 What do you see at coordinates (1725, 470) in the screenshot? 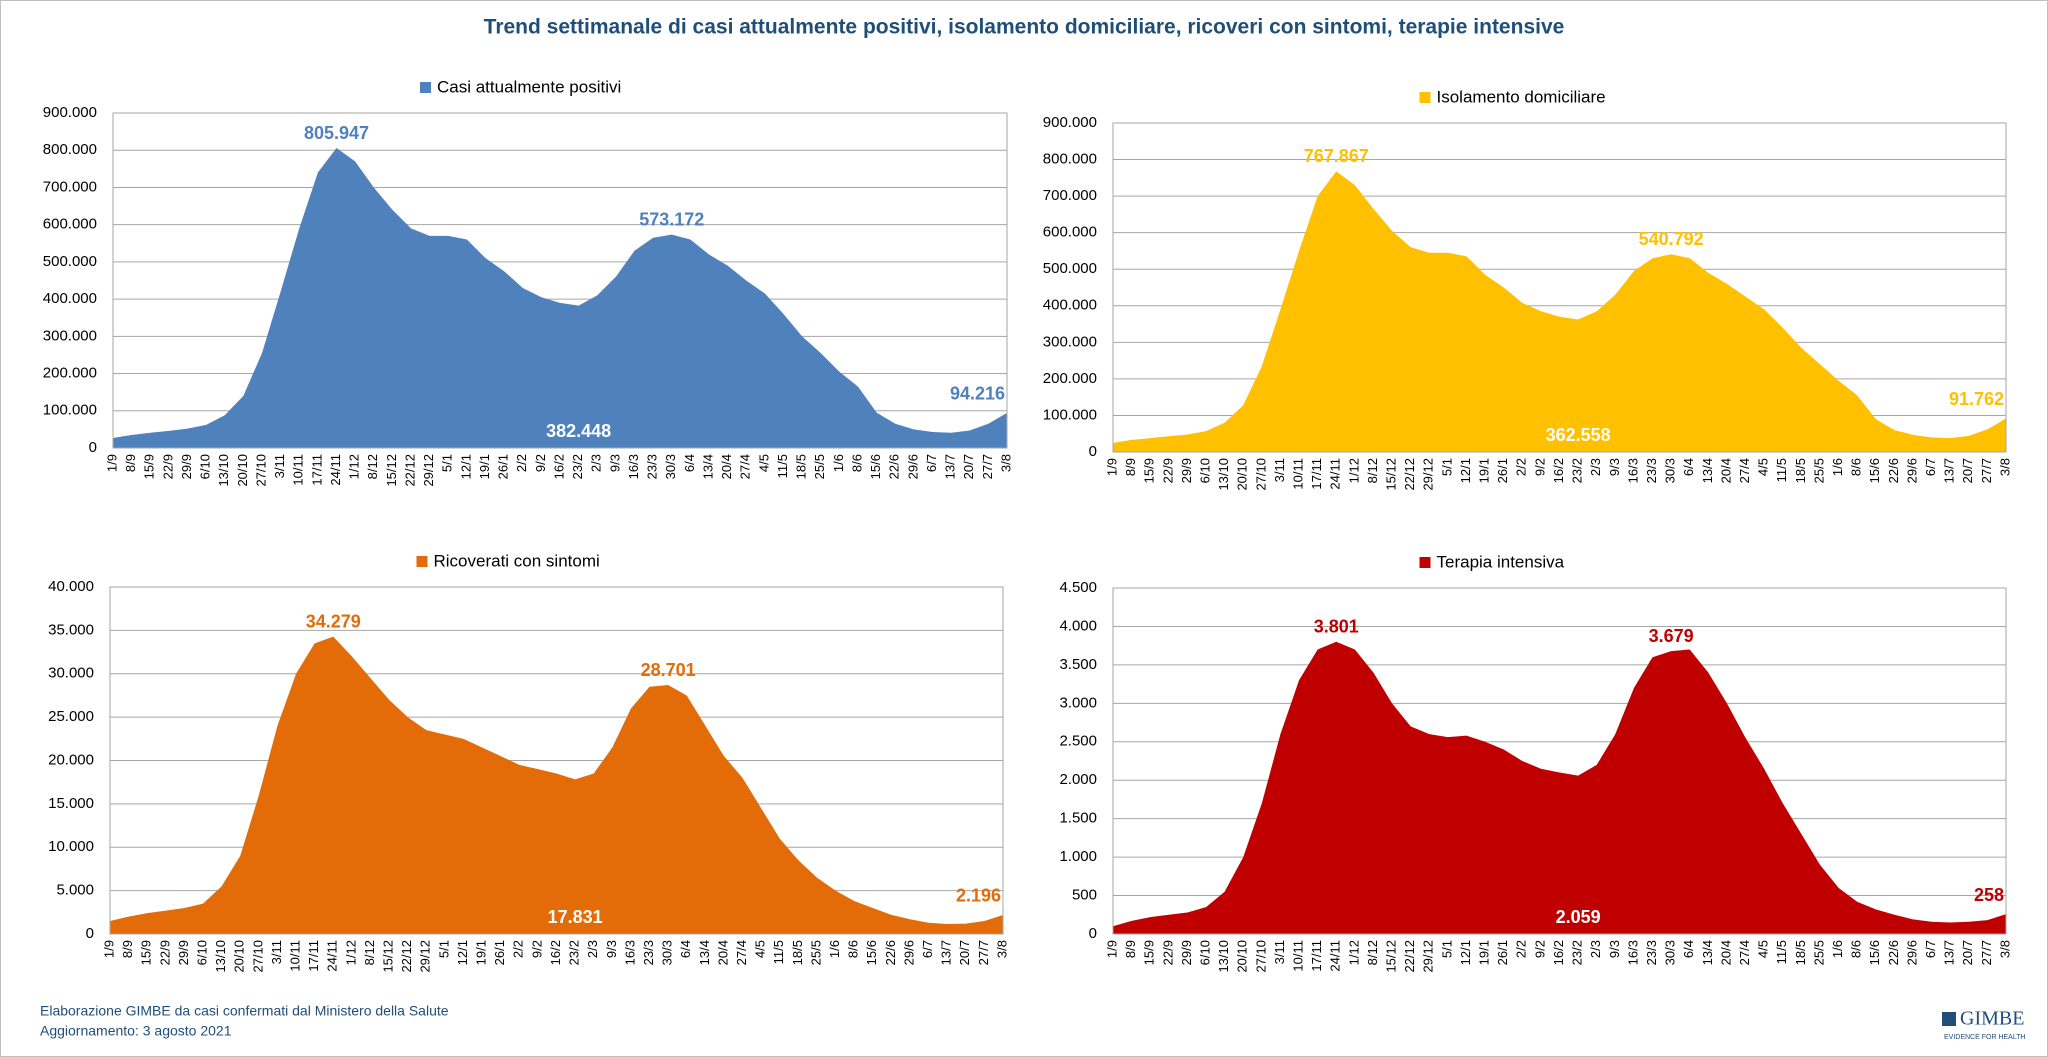
I see `x-tick-label: 20/4` at bounding box center [1725, 470].